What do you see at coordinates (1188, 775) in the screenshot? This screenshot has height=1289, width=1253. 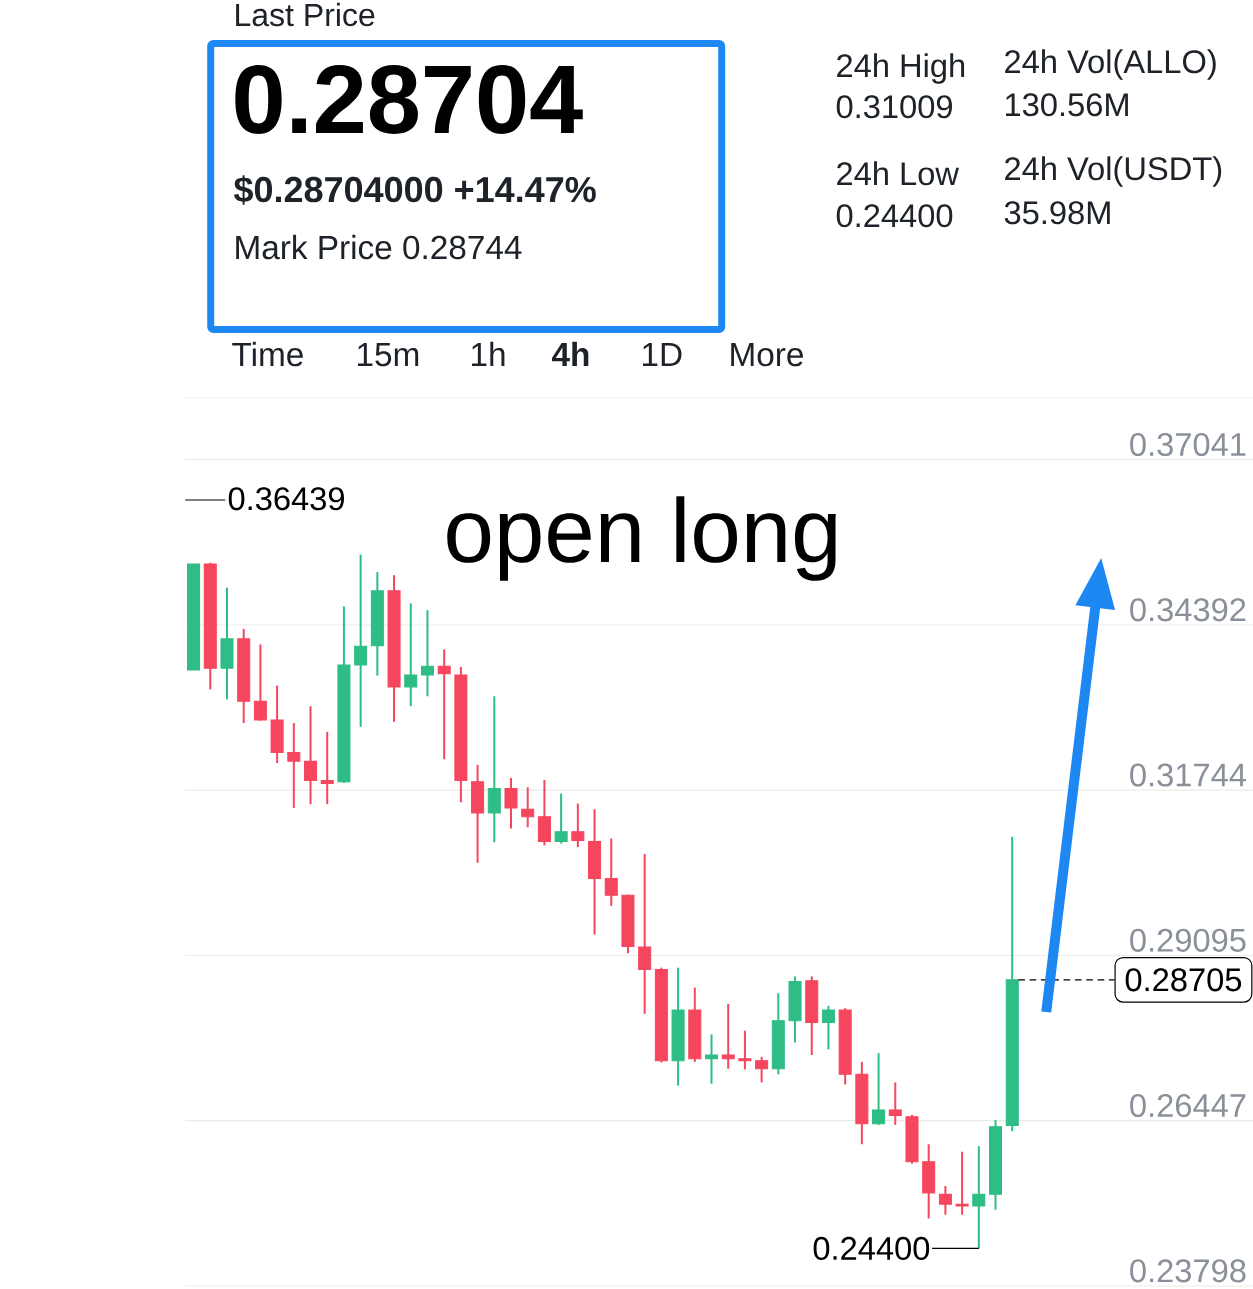 I see `y-tick-label: 0.31744` at bounding box center [1188, 775].